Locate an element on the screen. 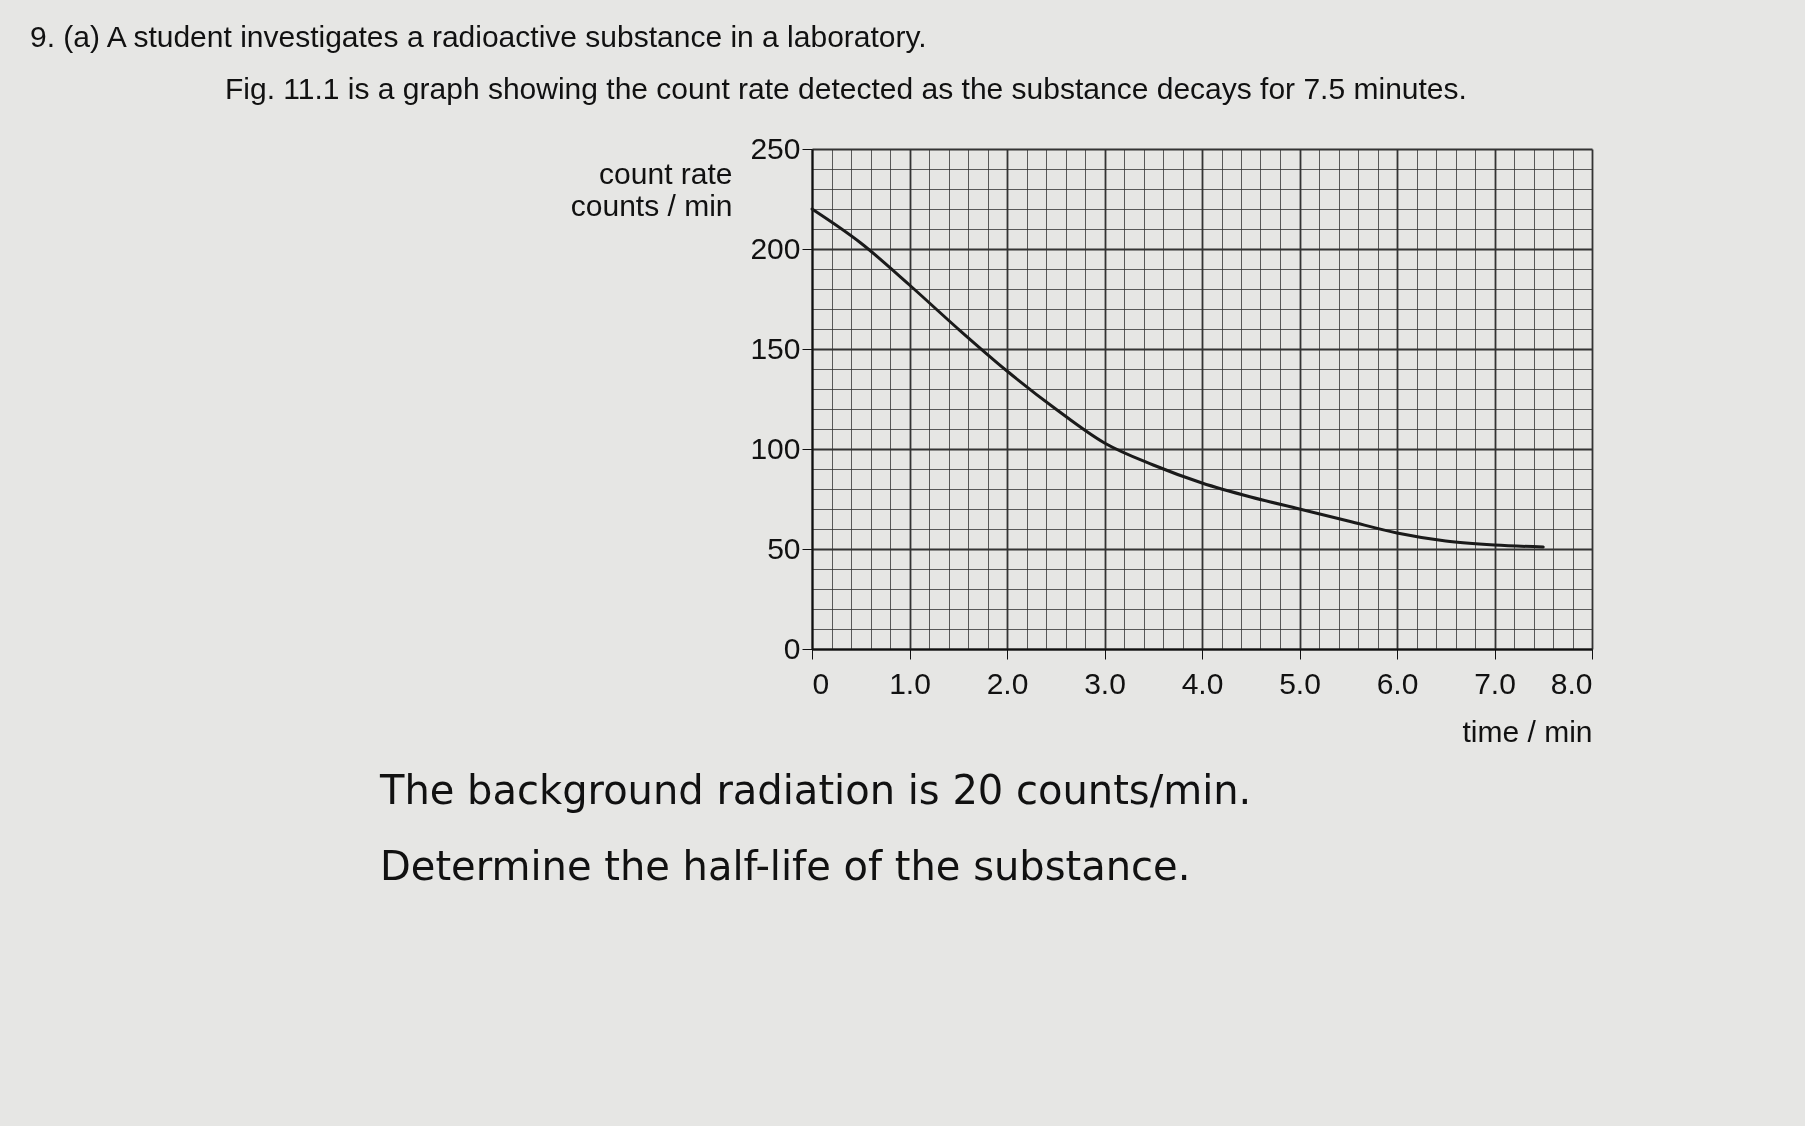 This screenshot has width=1805, height=1126. x-tick-label: 6.0 is located at coordinates (1397, 683).